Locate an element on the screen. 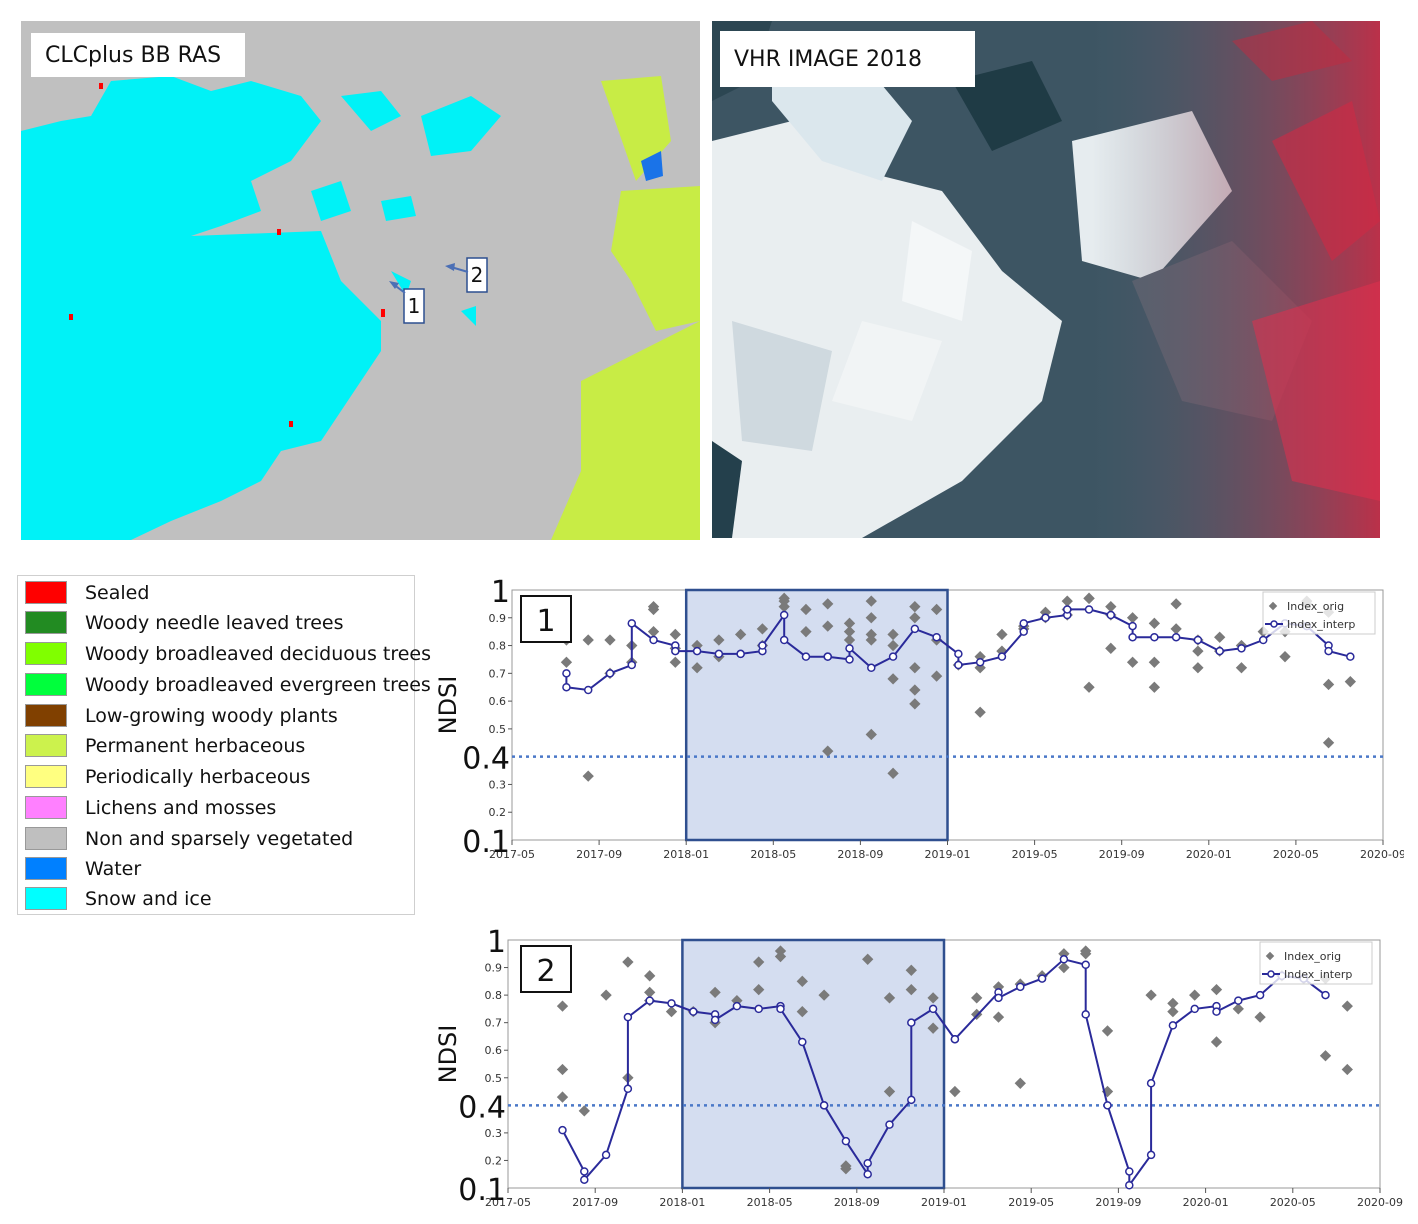 The height and width of the screenshot is (1224, 1418). legend-item-woody-broad-evergreen: Woody broadleaved evergreen trees is located at coordinates (228, 684).